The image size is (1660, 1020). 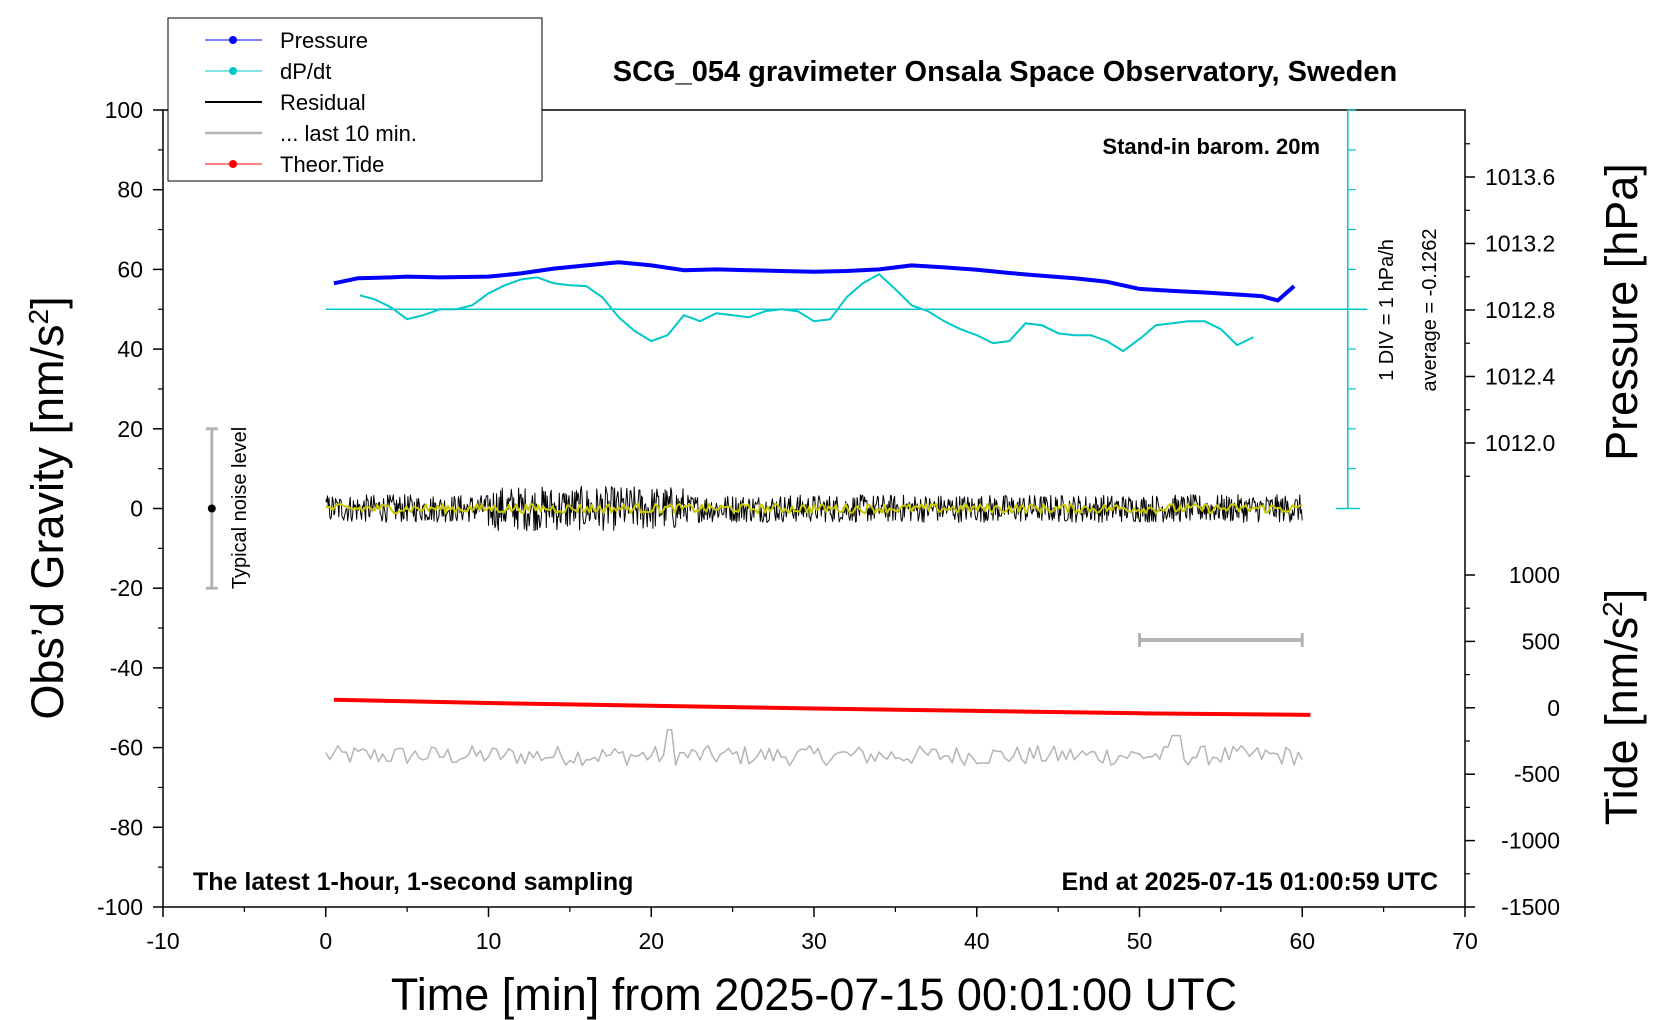 What do you see at coordinates (130, 349) in the screenshot?
I see `y-tick-label: 40` at bounding box center [130, 349].